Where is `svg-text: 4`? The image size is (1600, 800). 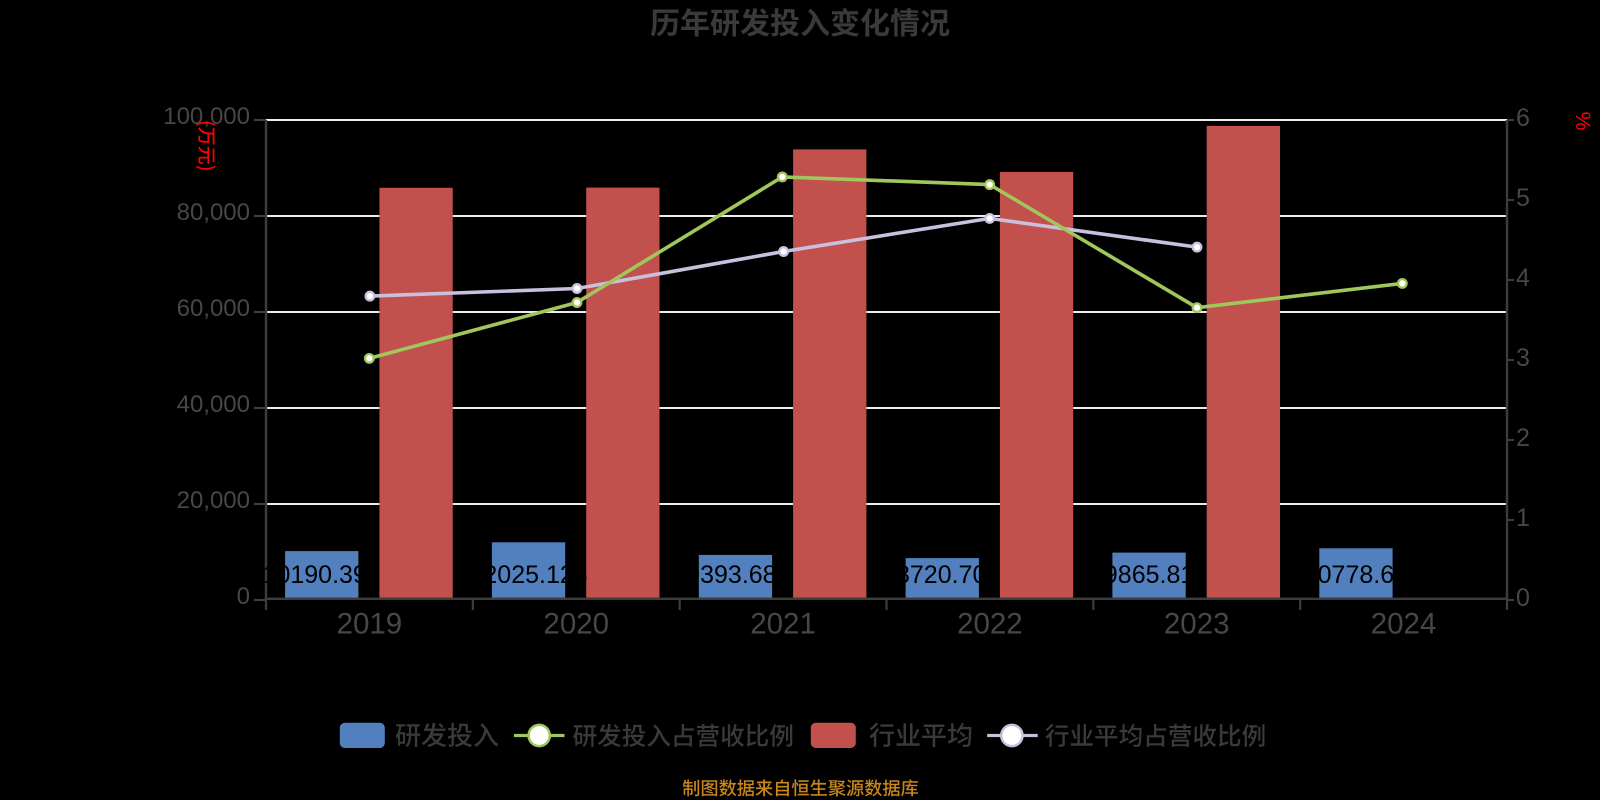
svg-text: 4 is located at coordinates (1523, 278).